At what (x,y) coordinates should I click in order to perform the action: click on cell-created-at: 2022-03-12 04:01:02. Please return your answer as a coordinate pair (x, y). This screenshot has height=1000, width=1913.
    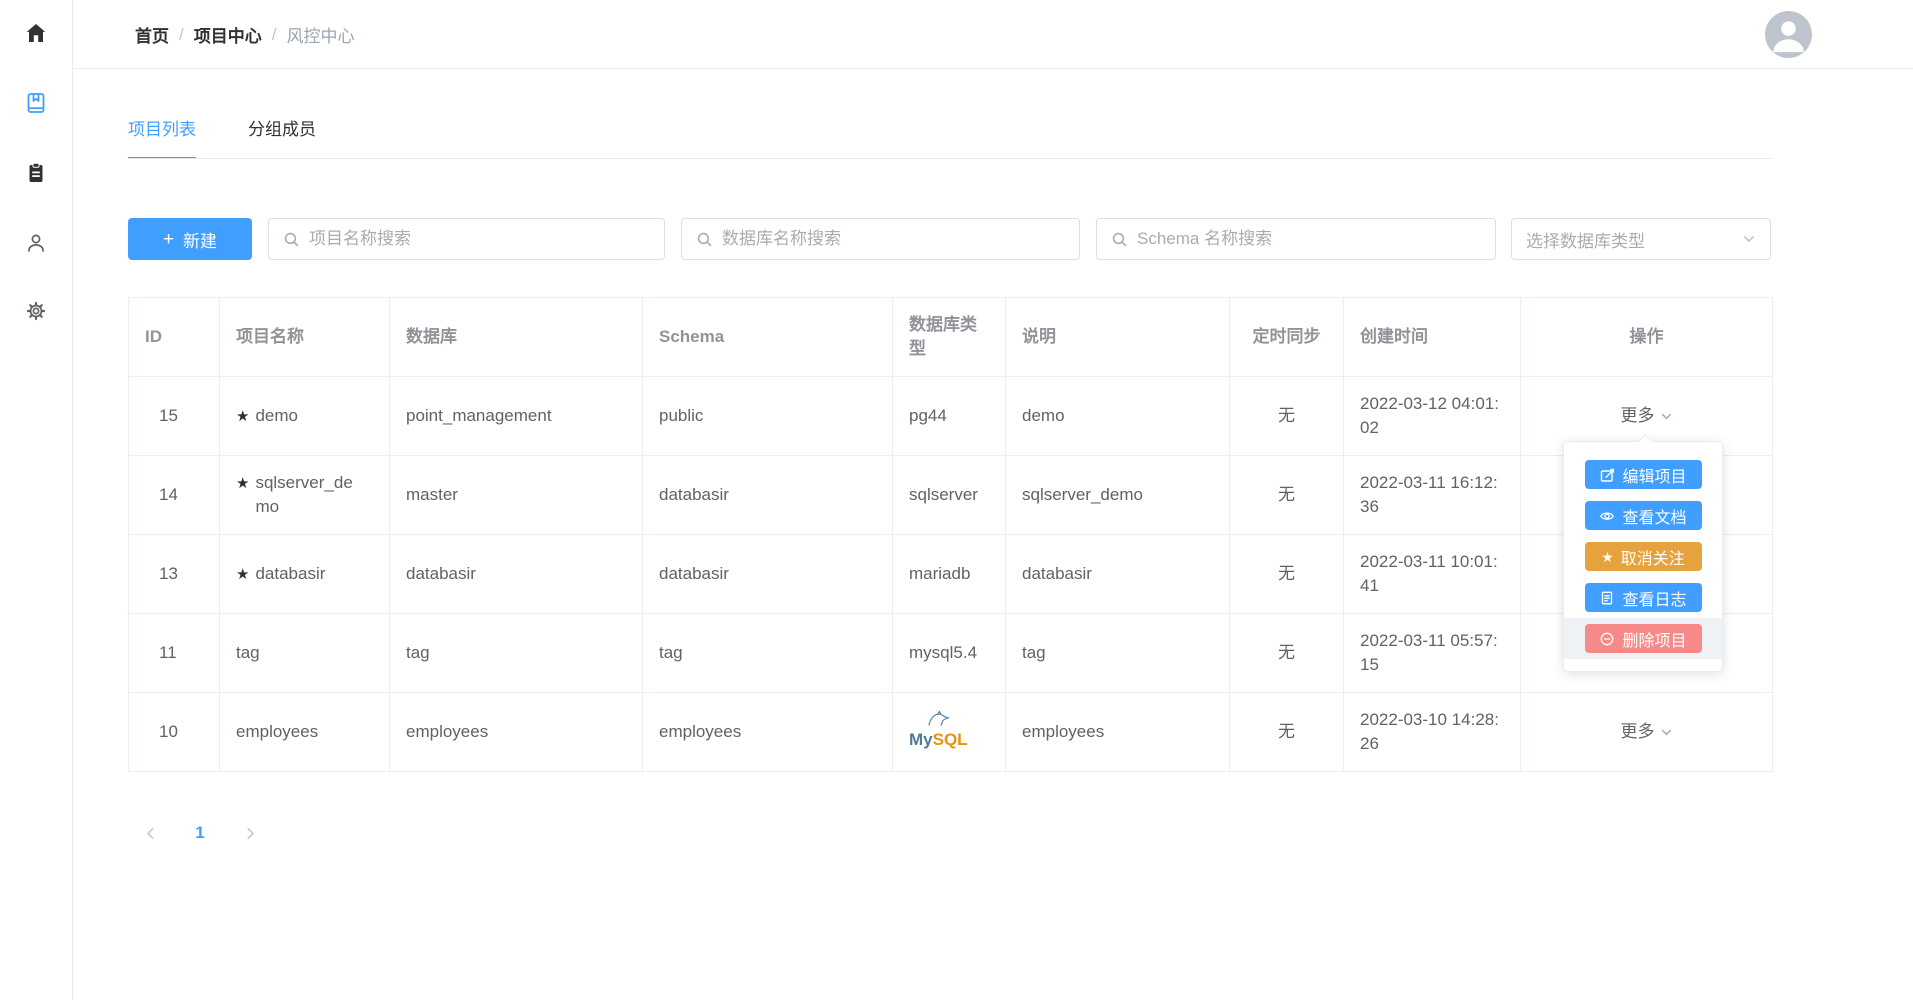
    Looking at the image, I should click on (1432, 416).